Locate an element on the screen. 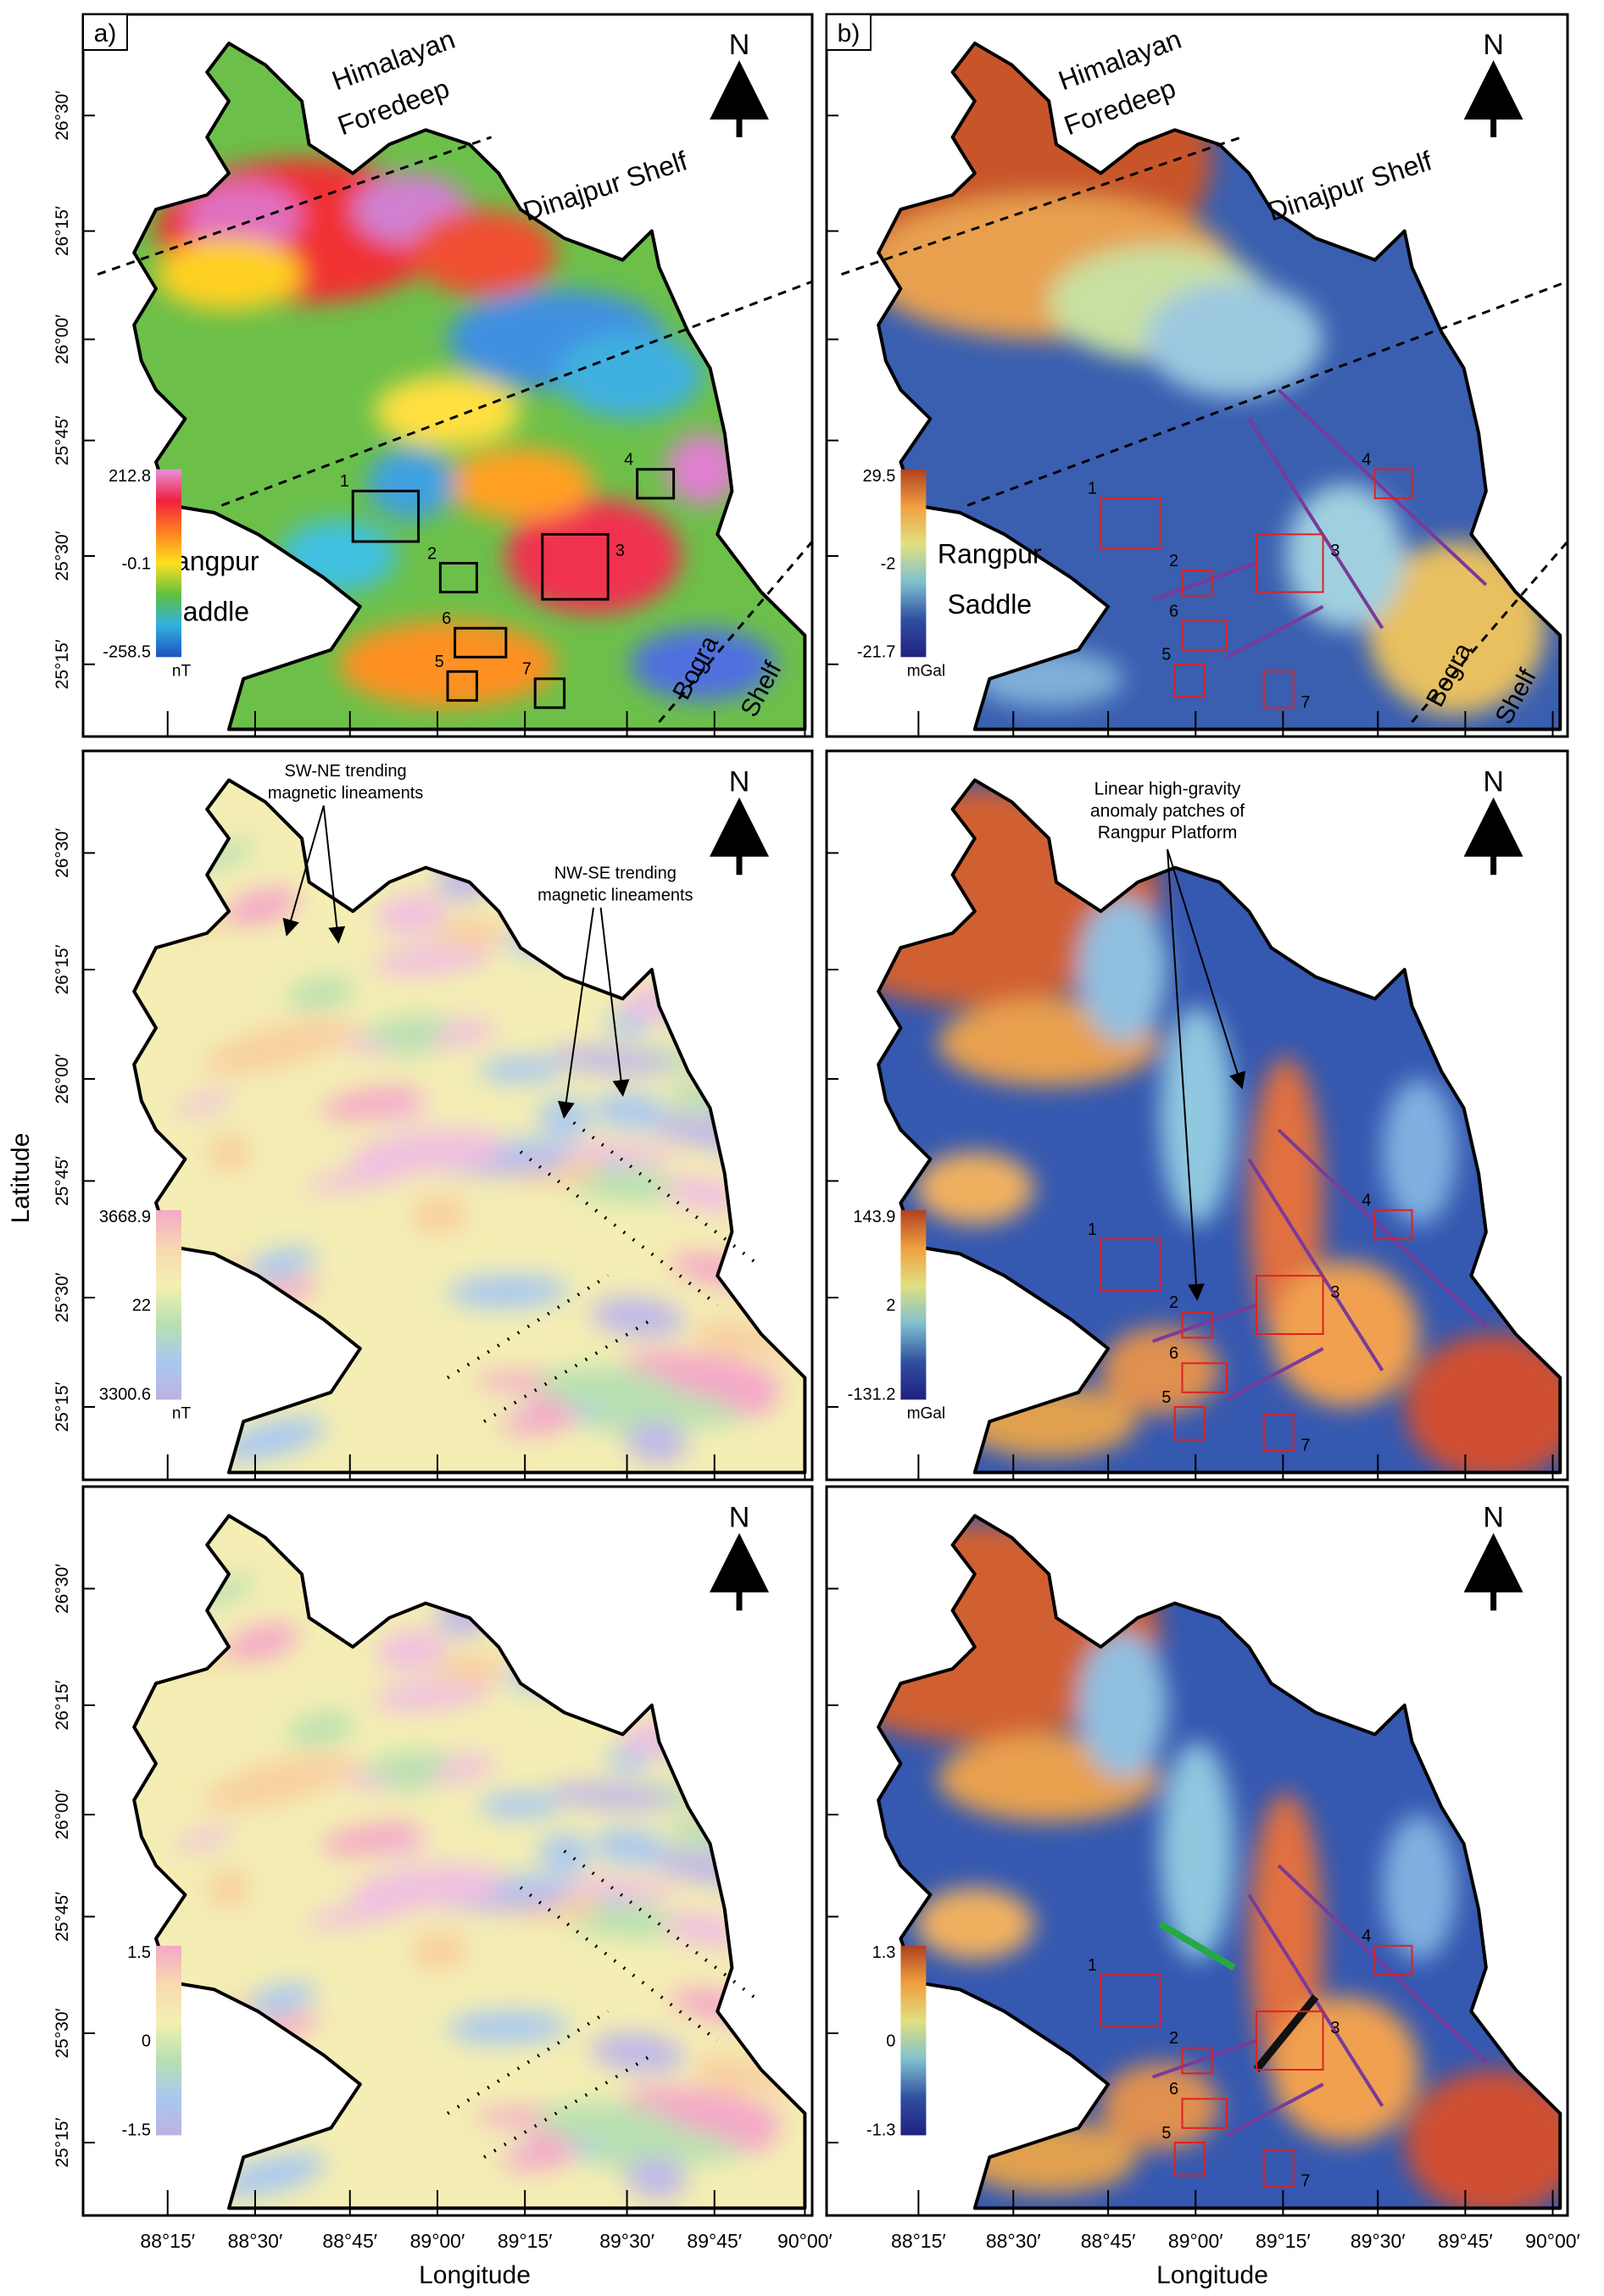  lat-tick-label: 25°45′ is located at coordinates (62, 1181).